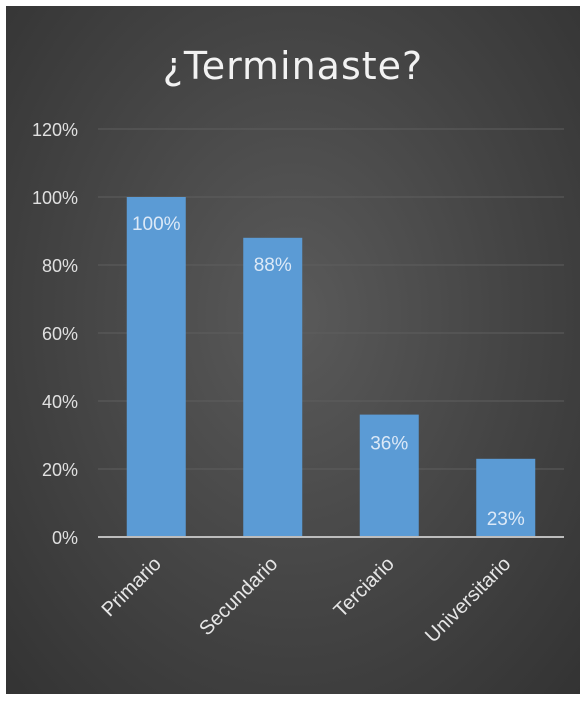 Image resolution: width=588 pixels, height=702 pixels. I want to click on y-tick-label: 100%, so click(55, 198).